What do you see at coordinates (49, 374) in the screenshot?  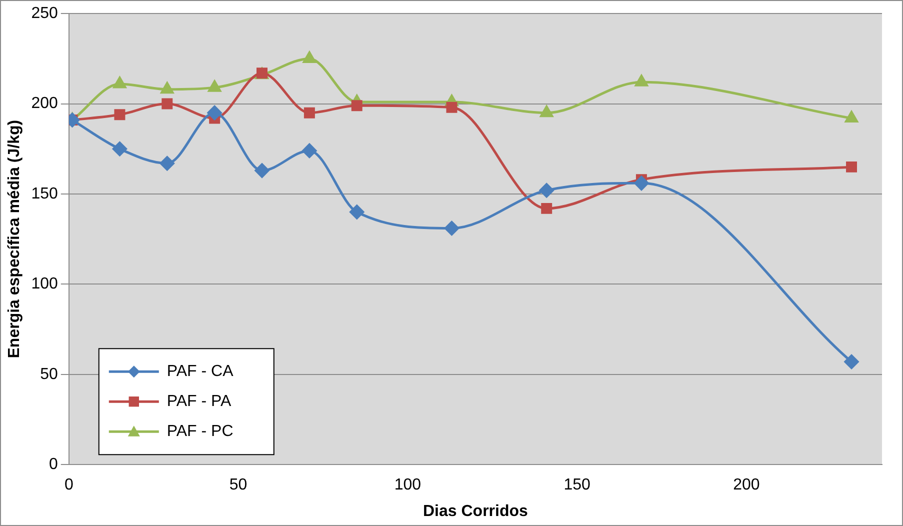 I see `y-tick-label: 50` at bounding box center [49, 374].